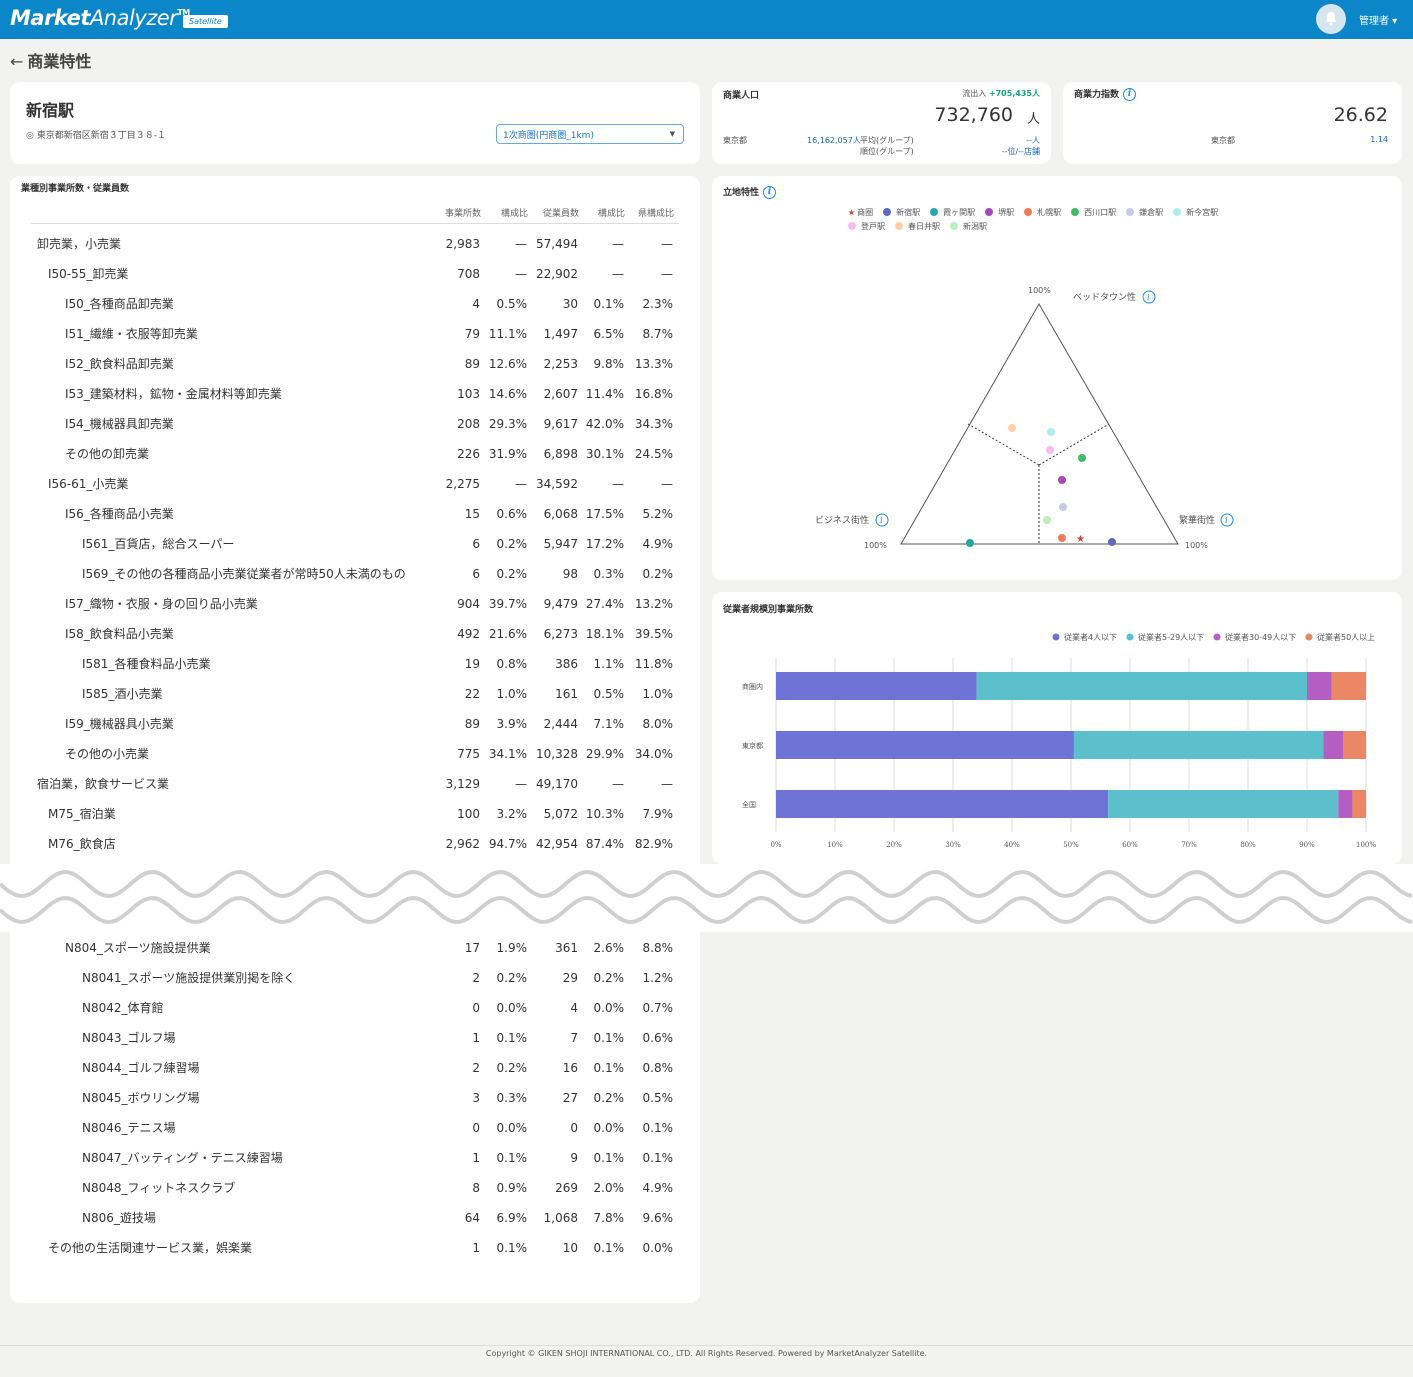  What do you see at coordinates (355, 223) in the screenshot?
I see `table-header-divider` at bounding box center [355, 223].